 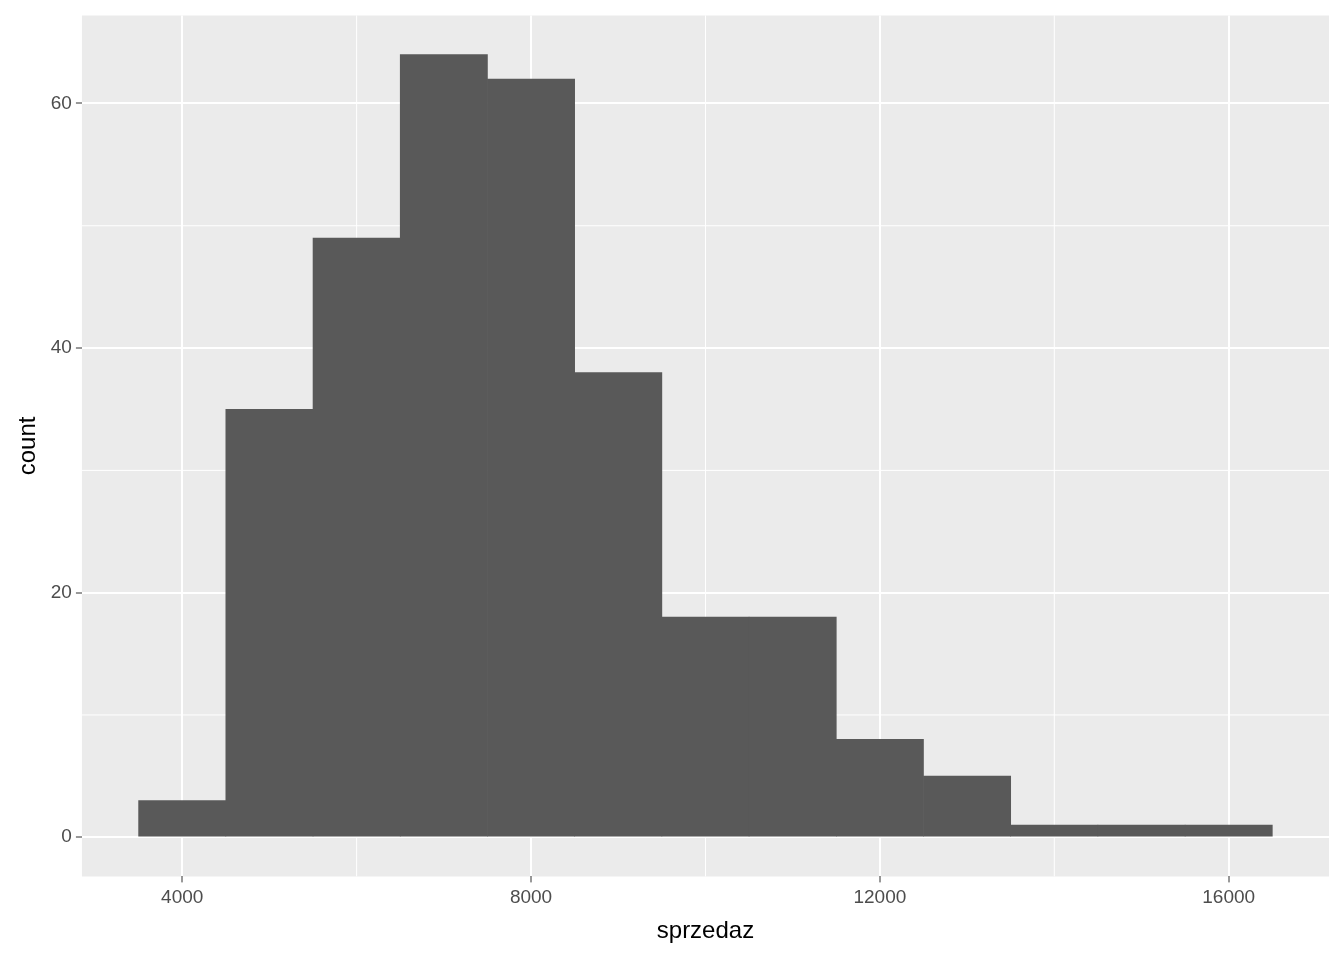 I want to click on x-tick-label: 16000, so click(x=1229, y=897).